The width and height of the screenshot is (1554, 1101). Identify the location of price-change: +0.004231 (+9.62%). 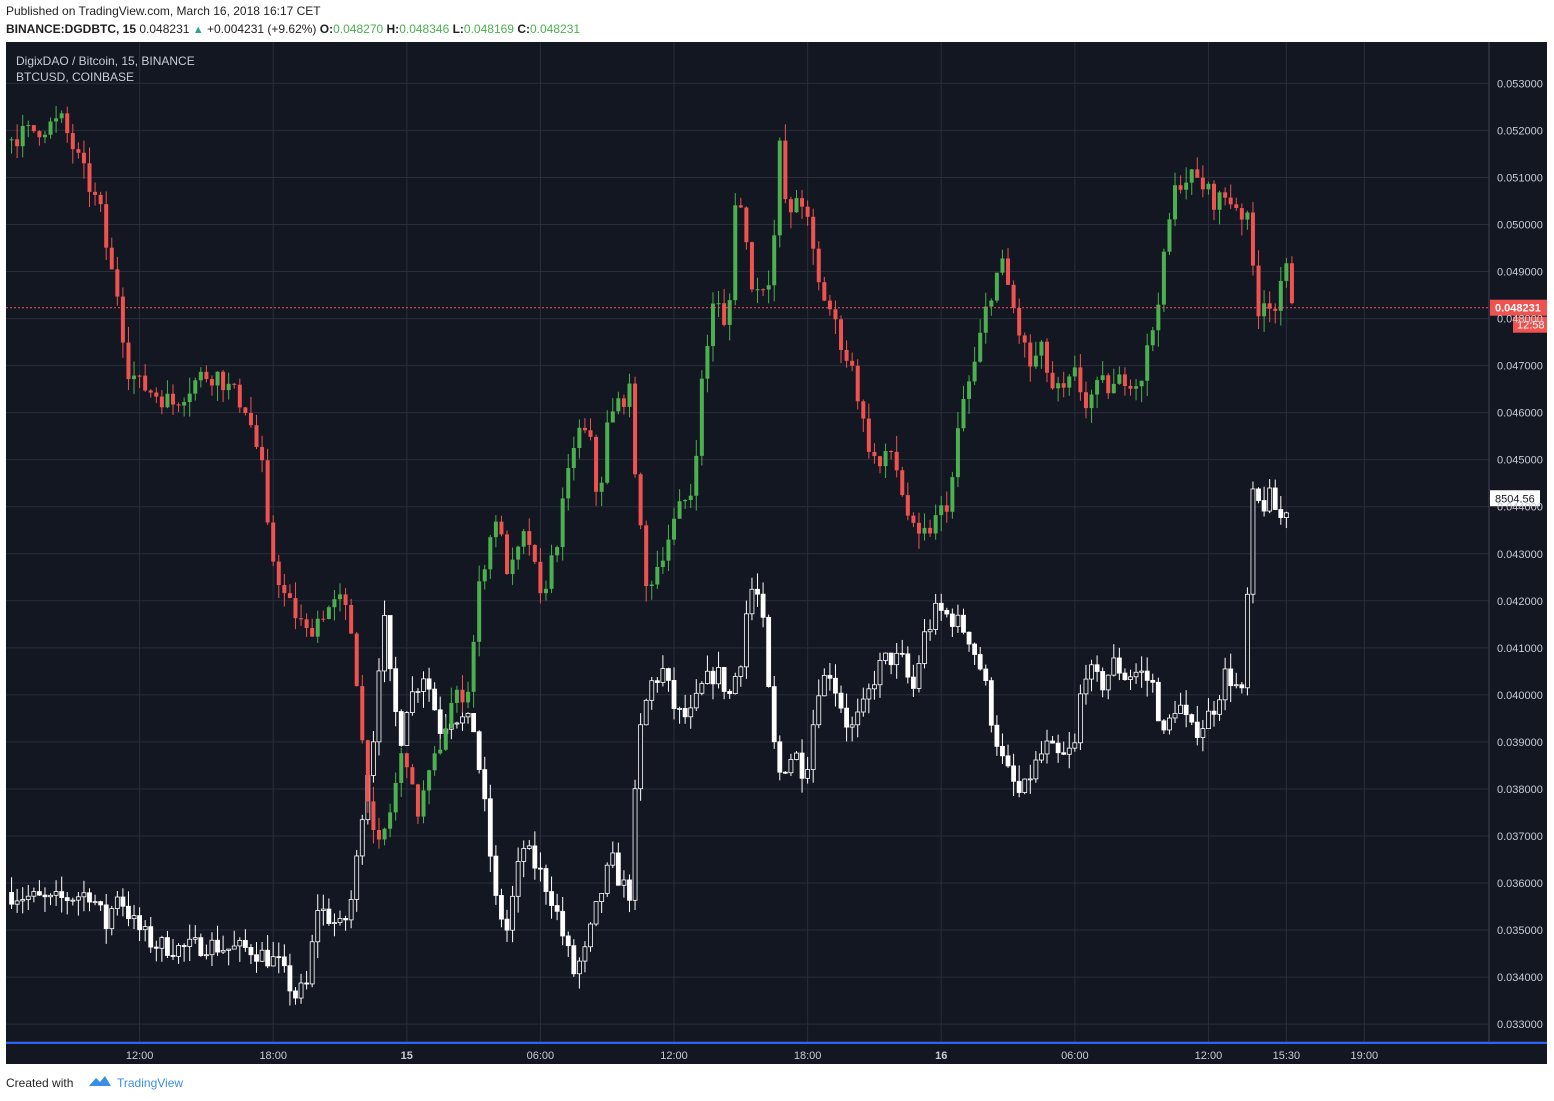
(262, 29).